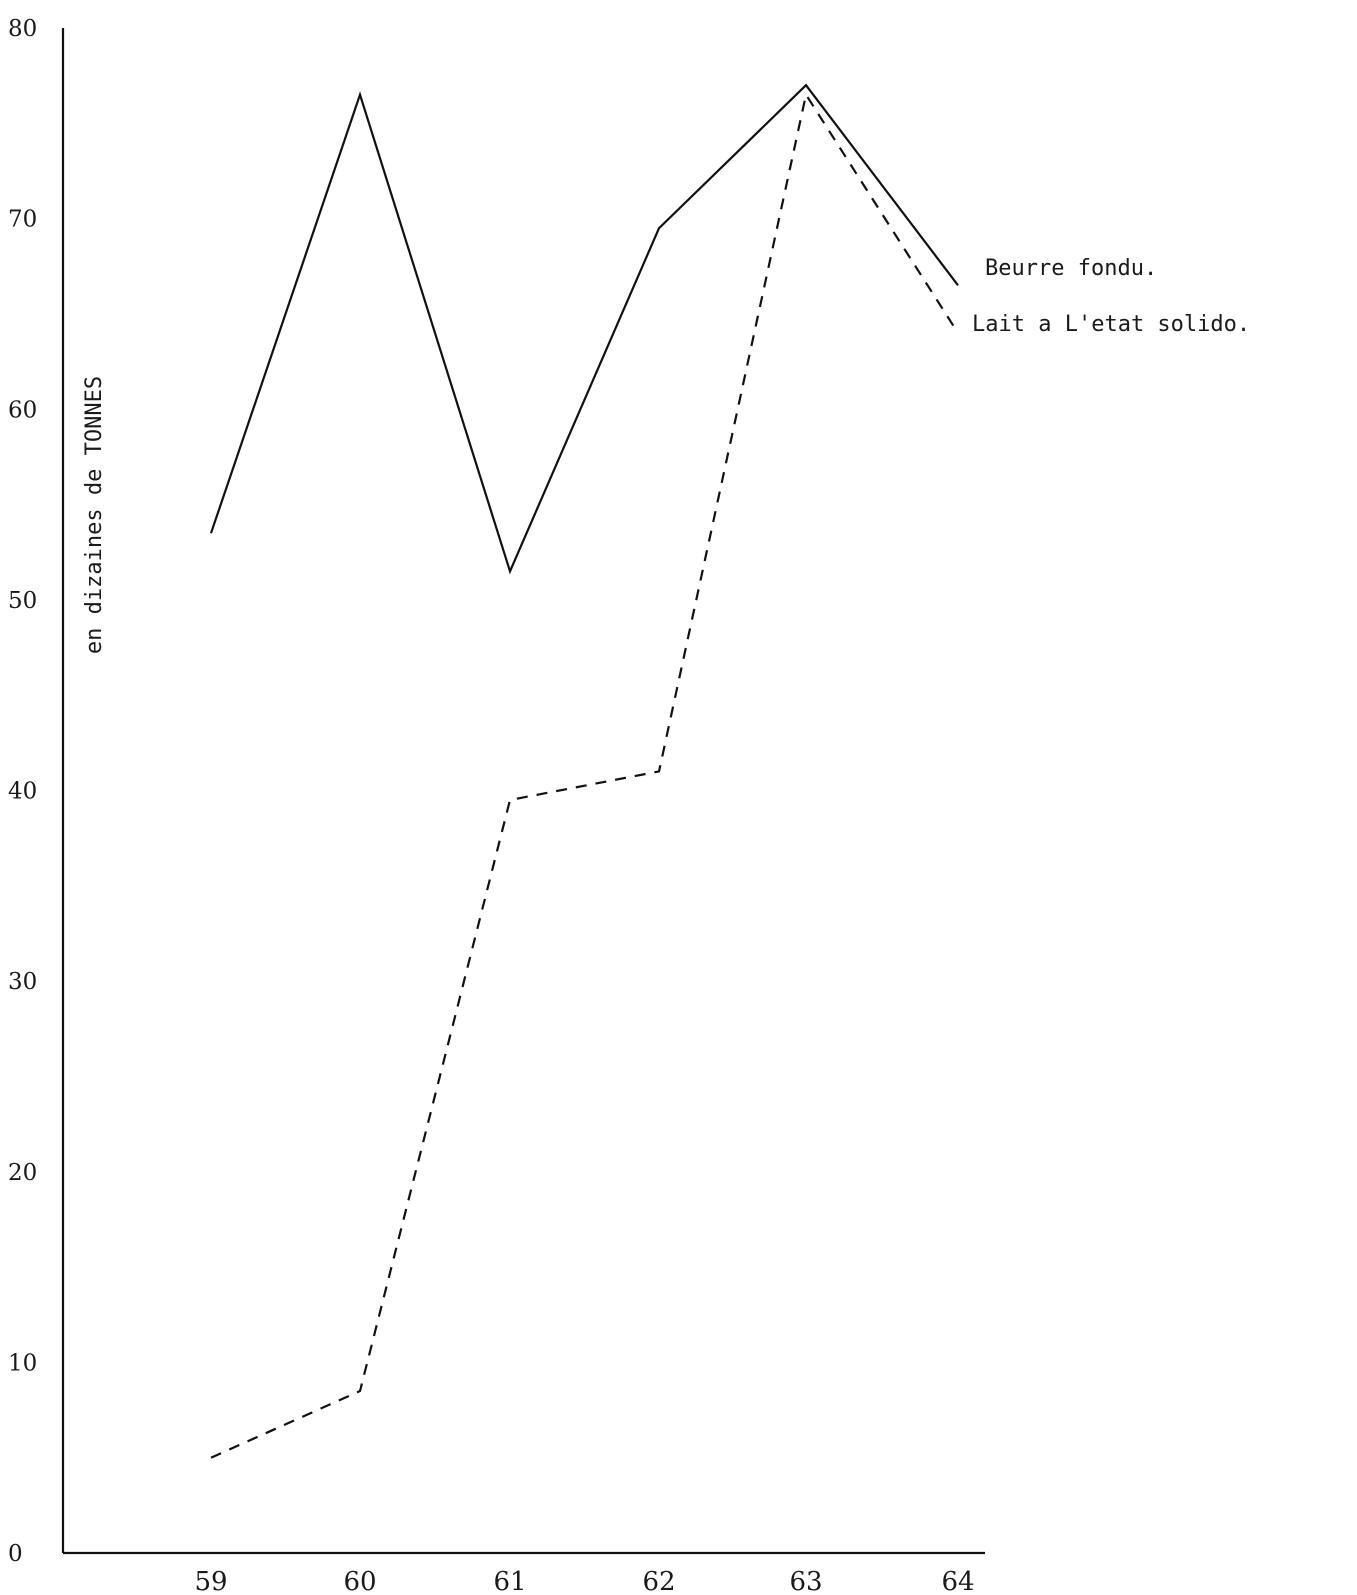 The height and width of the screenshot is (1595, 1357). What do you see at coordinates (359, 1581) in the screenshot?
I see `x-tick-label-60: 60` at bounding box center [359, 1581].